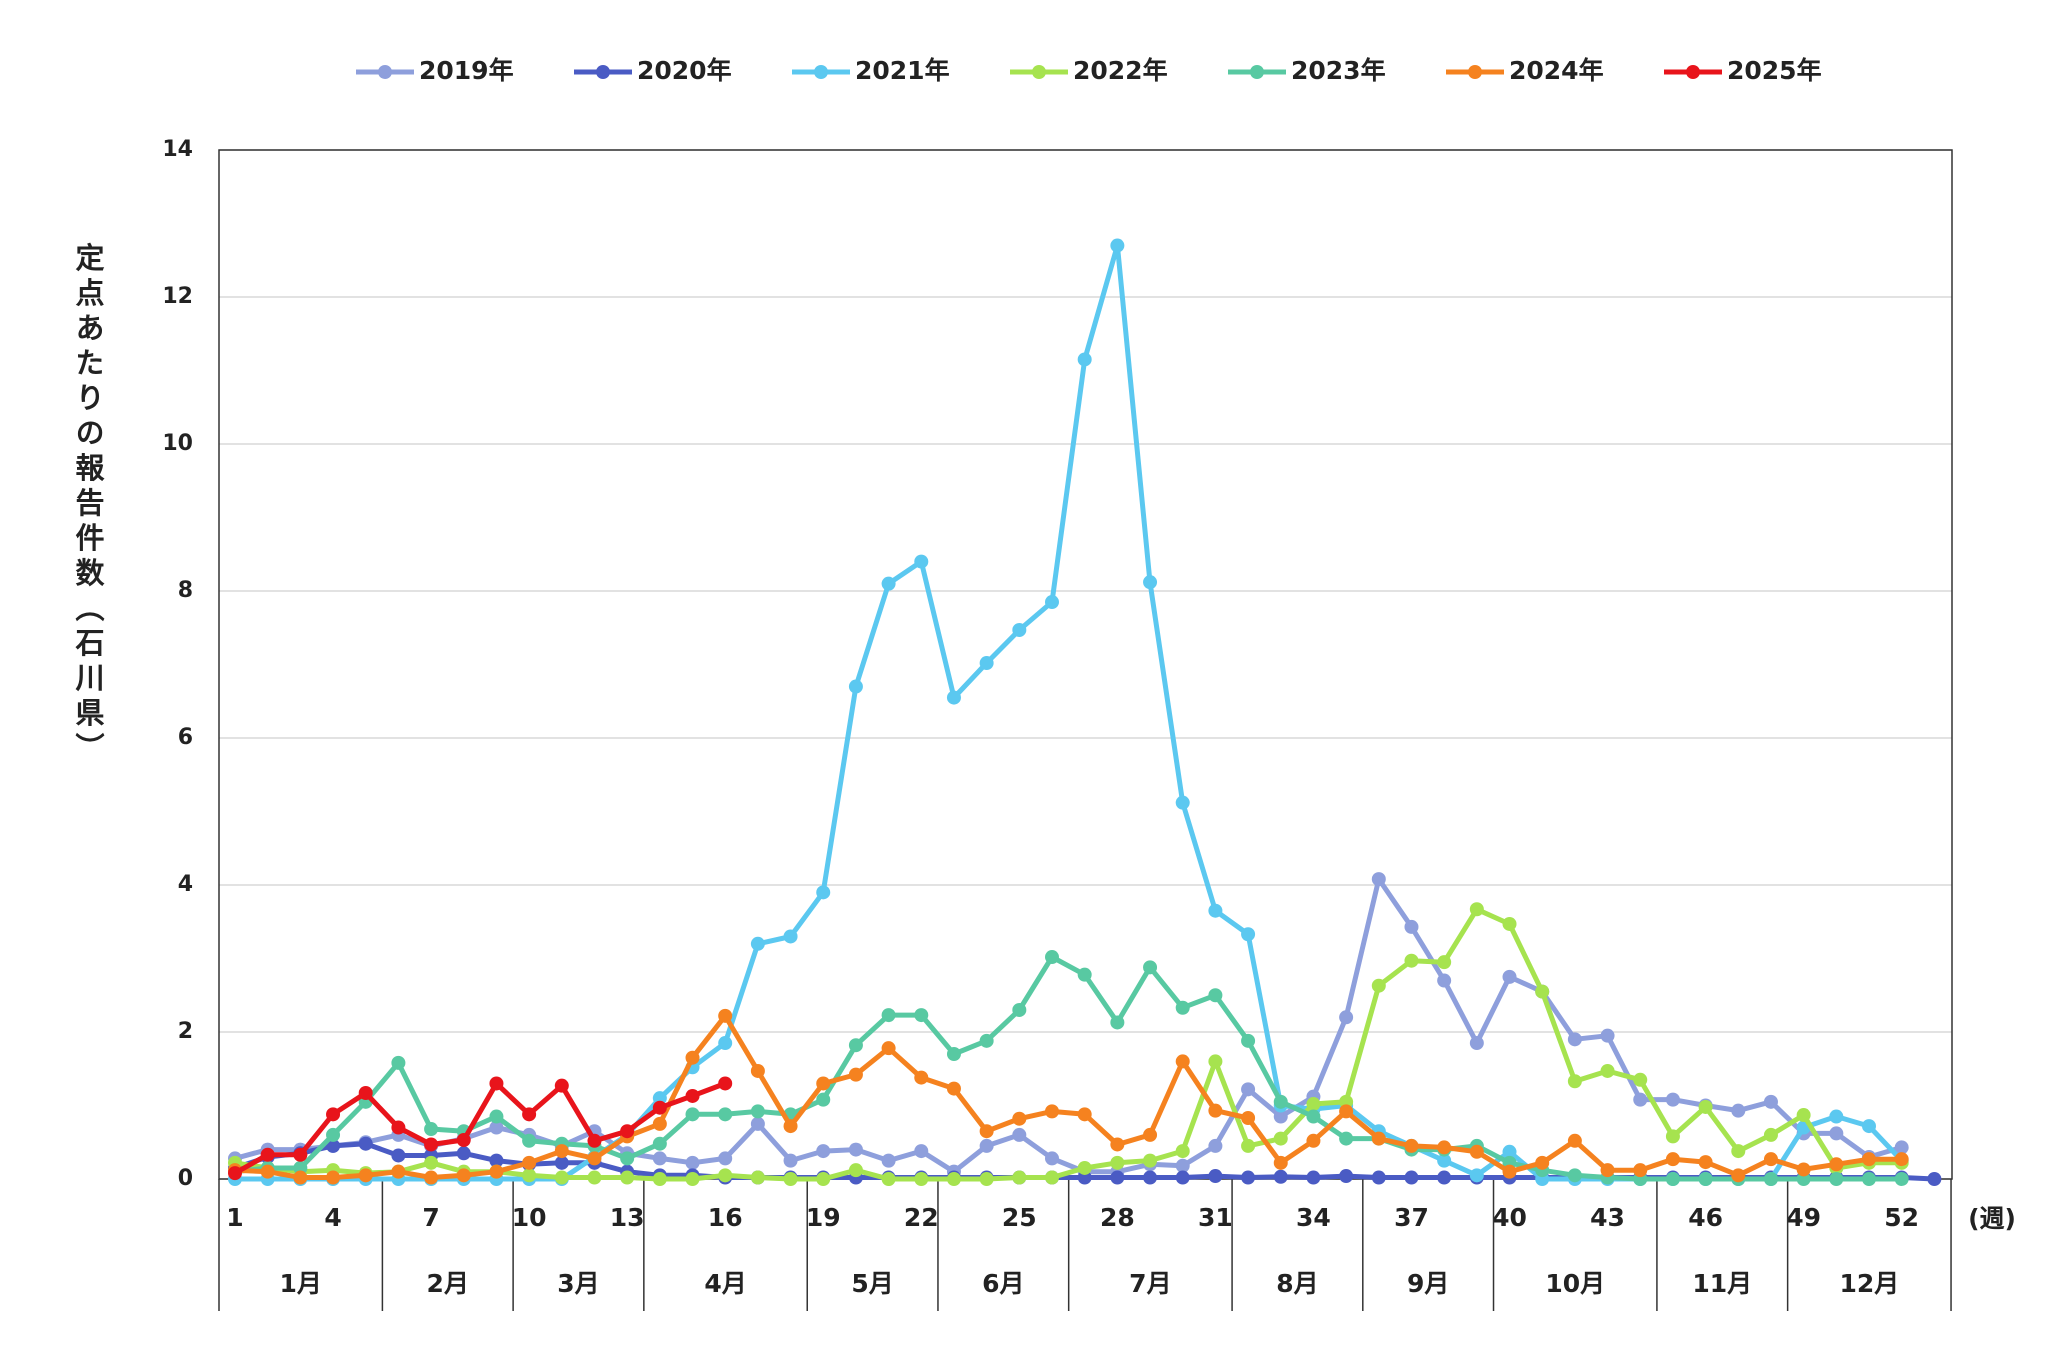  Describe the element at coordinates (725, 1283) in the screenshot. I see `month-label: 4月` at that location.